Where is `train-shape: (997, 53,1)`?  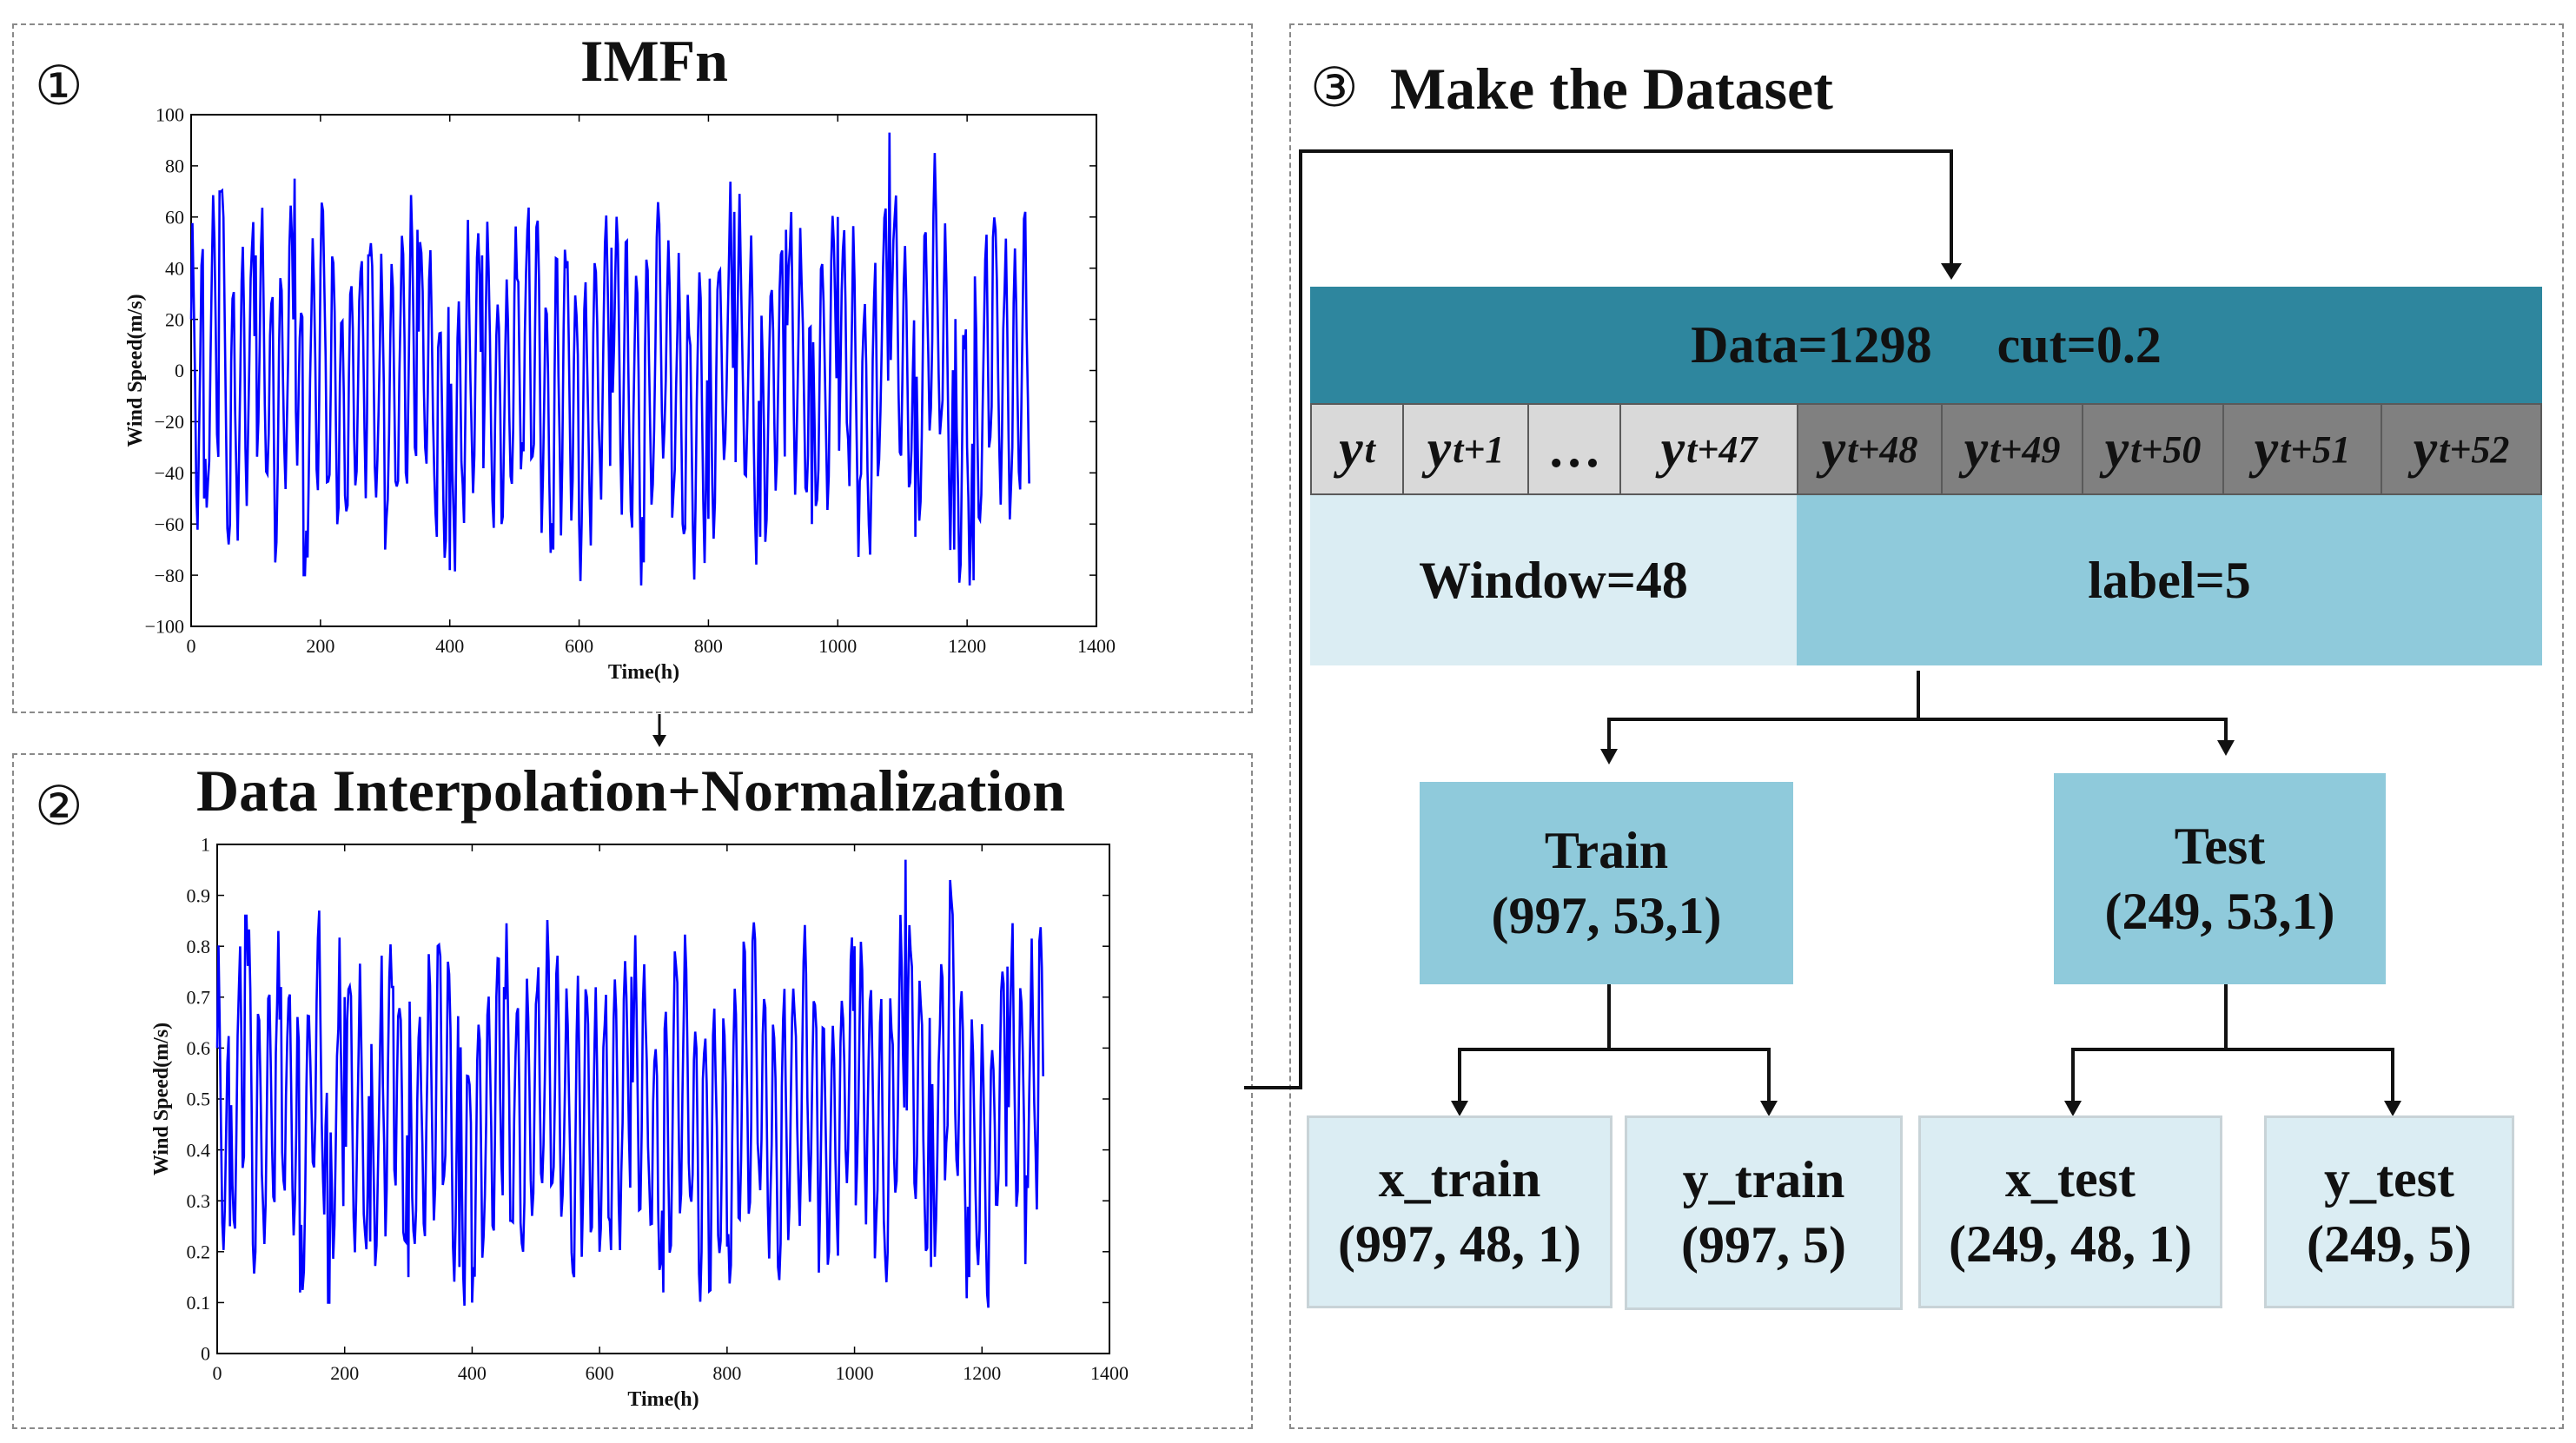
train-shape: (997, 53,1) is located at coordinates (1606, 915).